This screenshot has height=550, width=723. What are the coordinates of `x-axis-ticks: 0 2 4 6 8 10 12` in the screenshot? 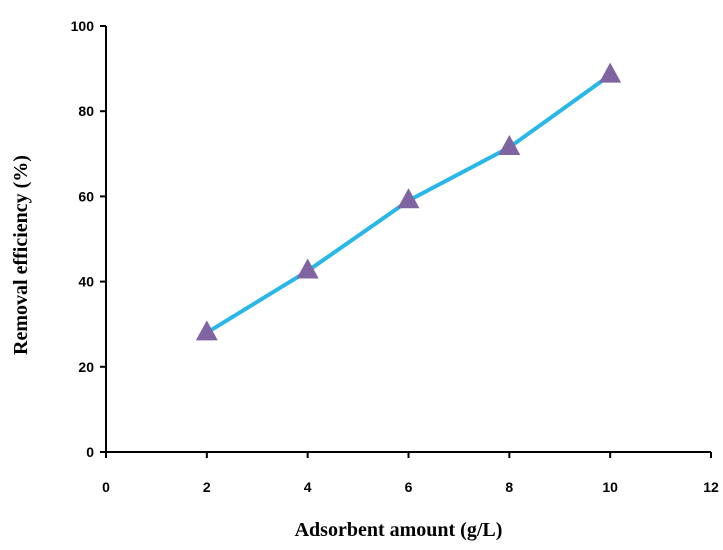 It's located at (410, 473).